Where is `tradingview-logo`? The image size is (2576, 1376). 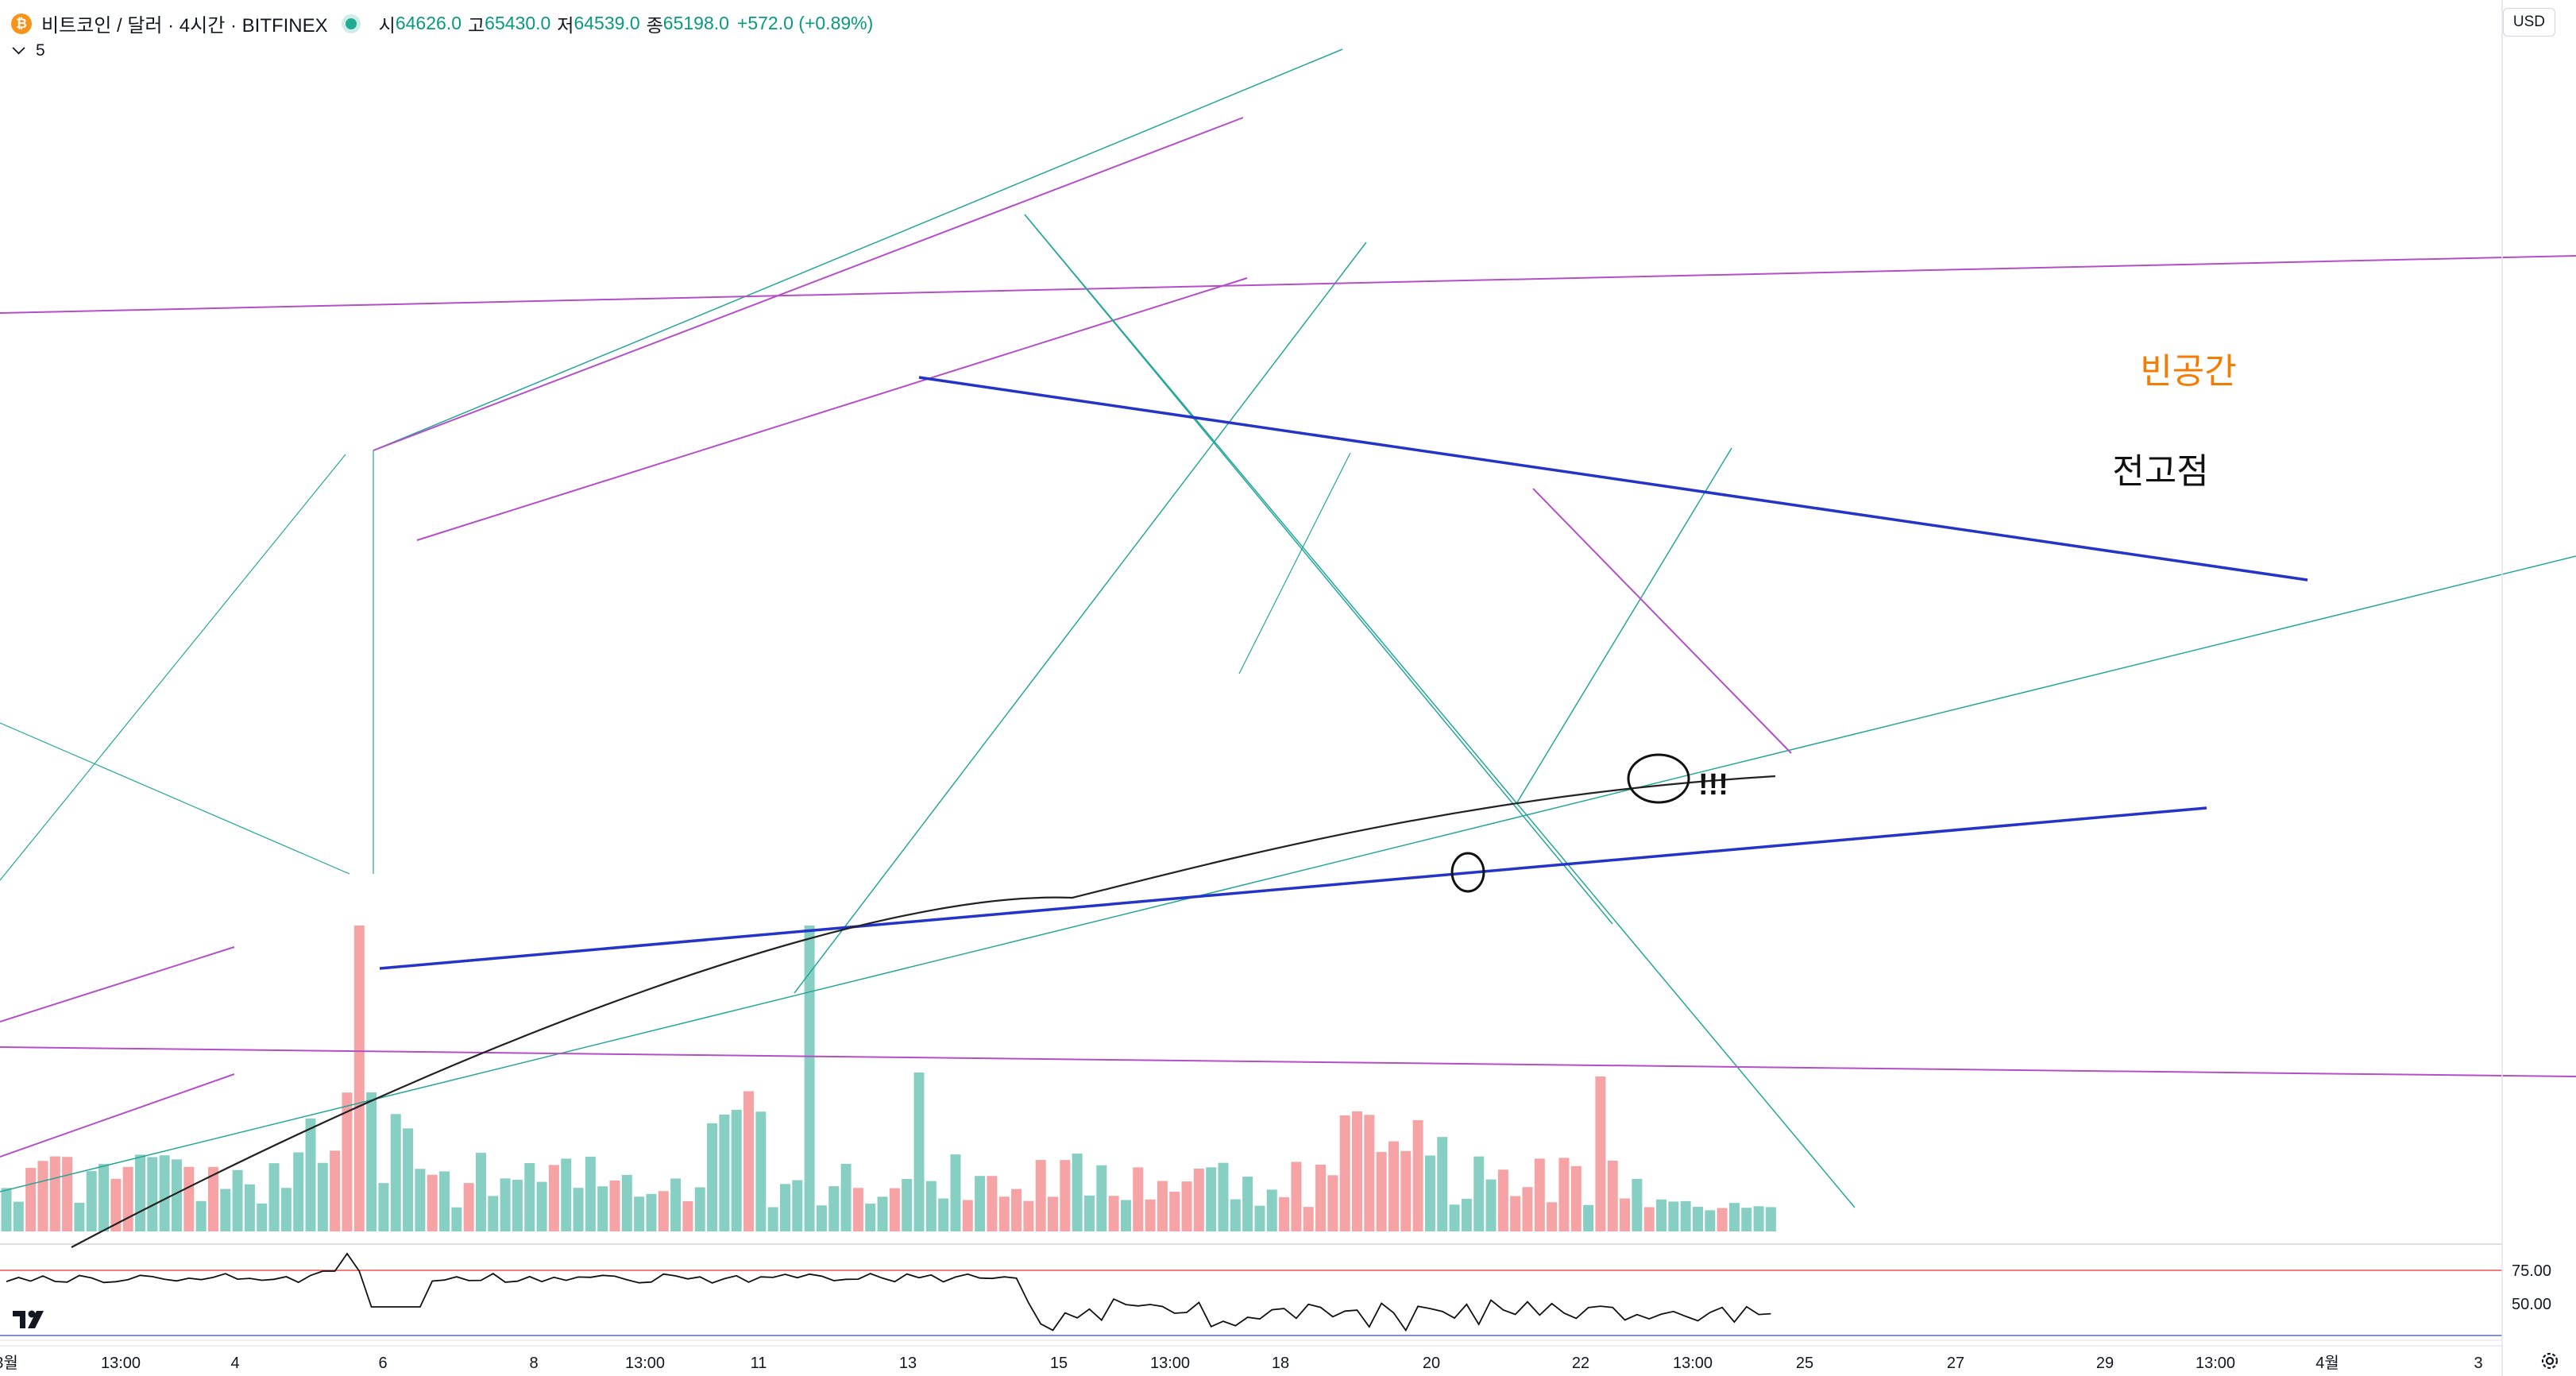 tradingview-logo is located at coordinates (32, 1320).